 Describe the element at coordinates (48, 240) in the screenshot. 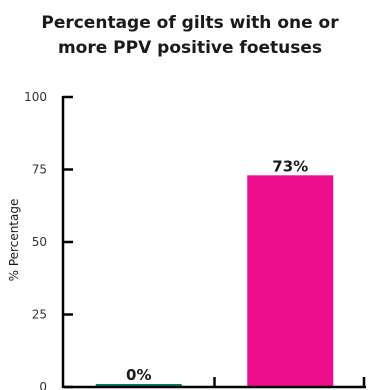

I see `y-axis-ticks: 0 25 50 75 100` at that location.